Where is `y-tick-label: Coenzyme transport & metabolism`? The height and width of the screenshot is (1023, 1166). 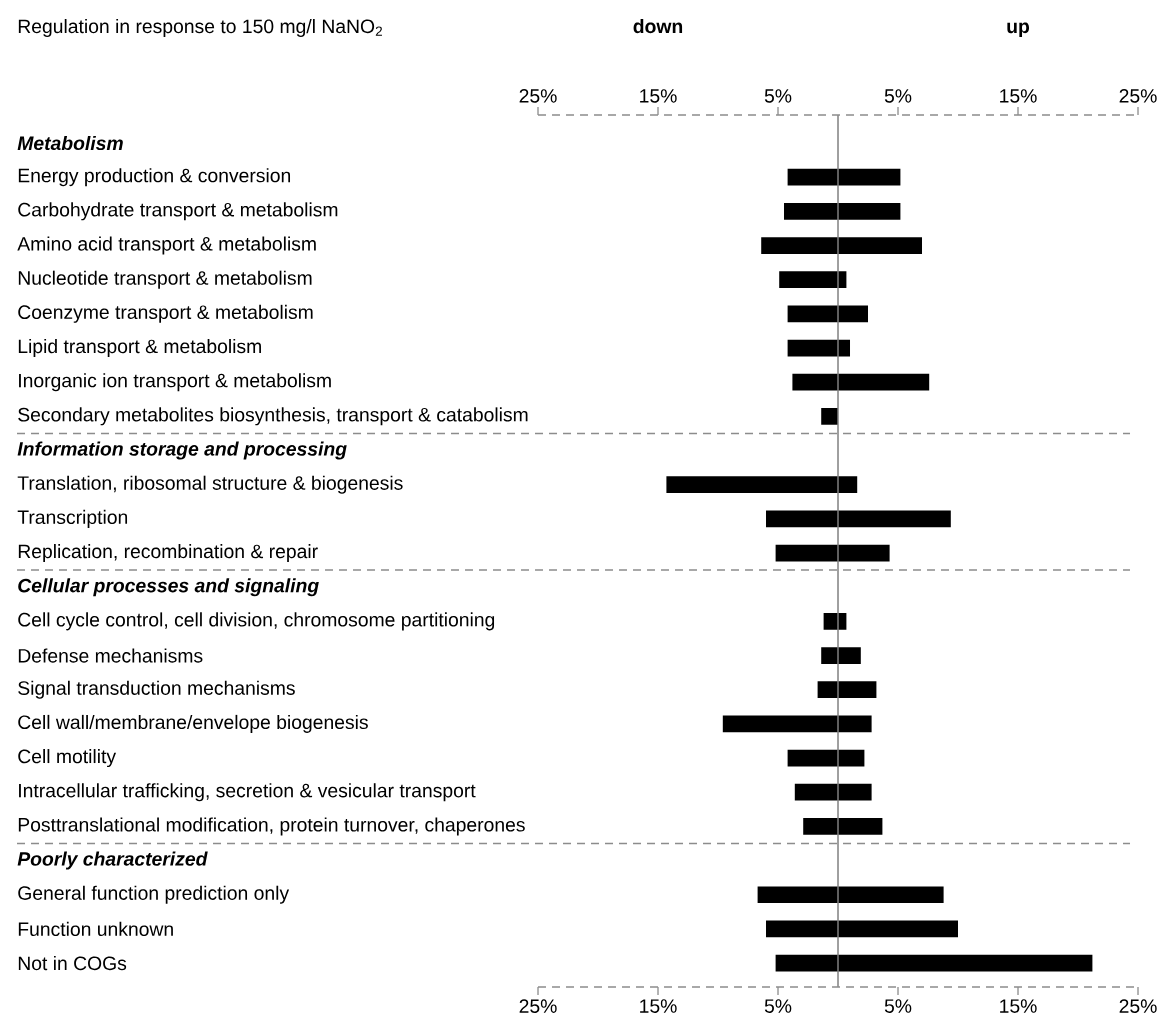 y-tick-label: Coenzyme transport & metabolism is located at coordinates (165, 313).